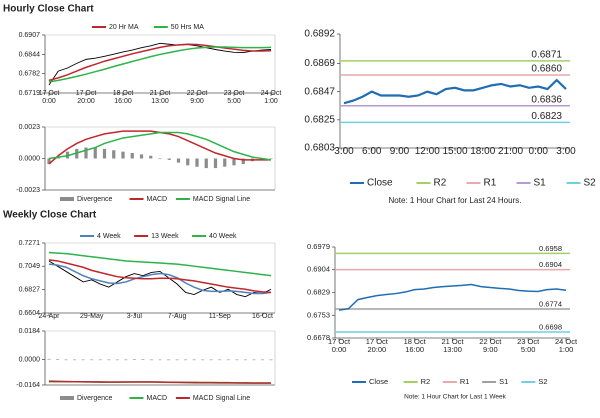  I want to click on legend-label: S1, so click(503, 381).